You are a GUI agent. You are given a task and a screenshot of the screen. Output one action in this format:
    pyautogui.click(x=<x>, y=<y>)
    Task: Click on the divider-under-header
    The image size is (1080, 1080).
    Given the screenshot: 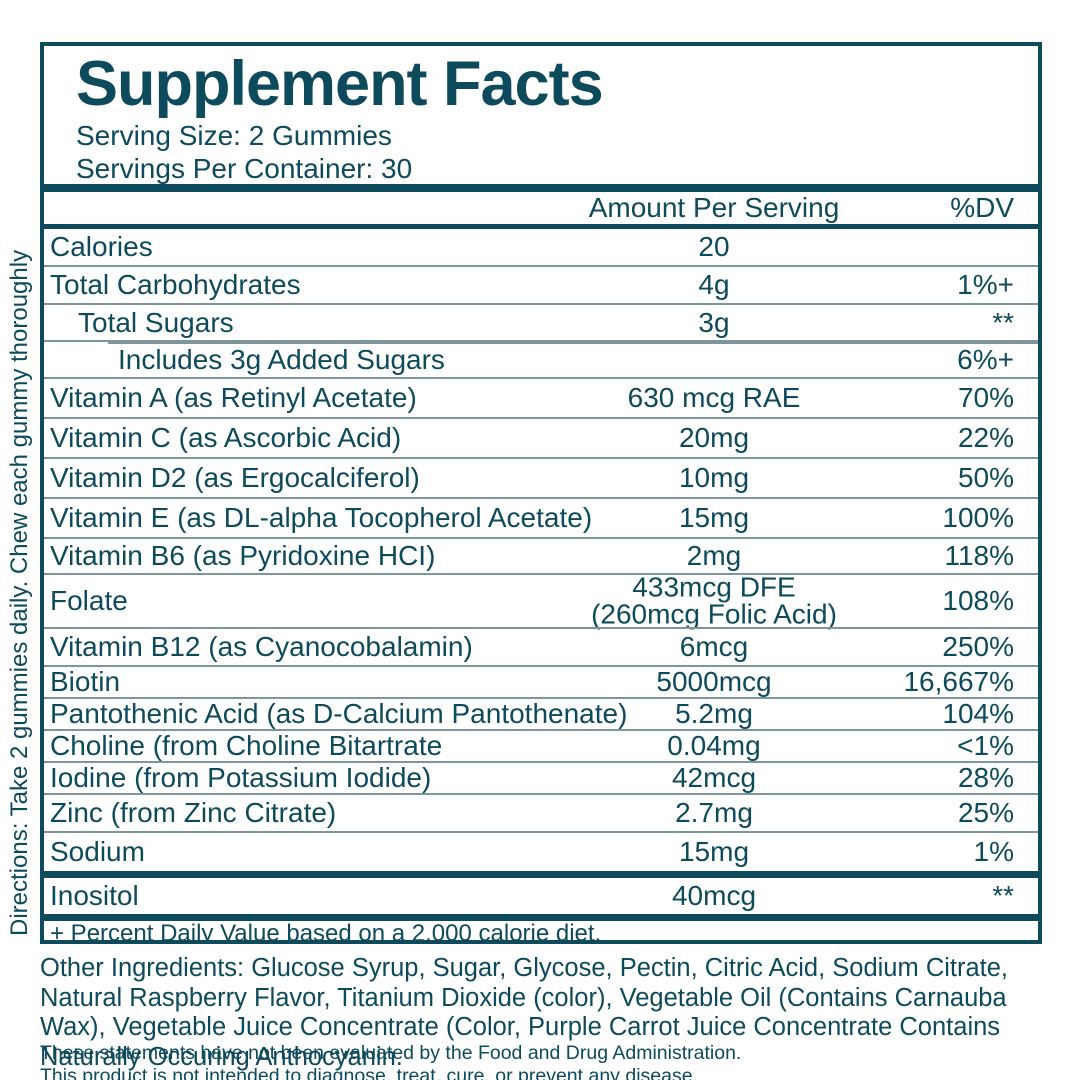 What is the action you would take?
    pyautogui.click(x=541, y=227)
    